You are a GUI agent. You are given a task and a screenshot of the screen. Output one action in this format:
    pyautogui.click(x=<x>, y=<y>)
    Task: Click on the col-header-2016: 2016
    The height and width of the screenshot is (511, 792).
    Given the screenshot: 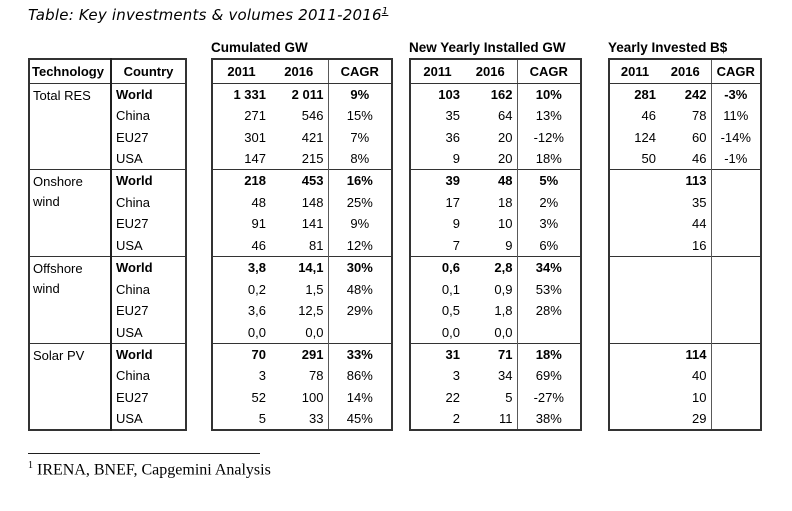 What is the action you would take?
    pyautogui.click(x=685, y=71)
    